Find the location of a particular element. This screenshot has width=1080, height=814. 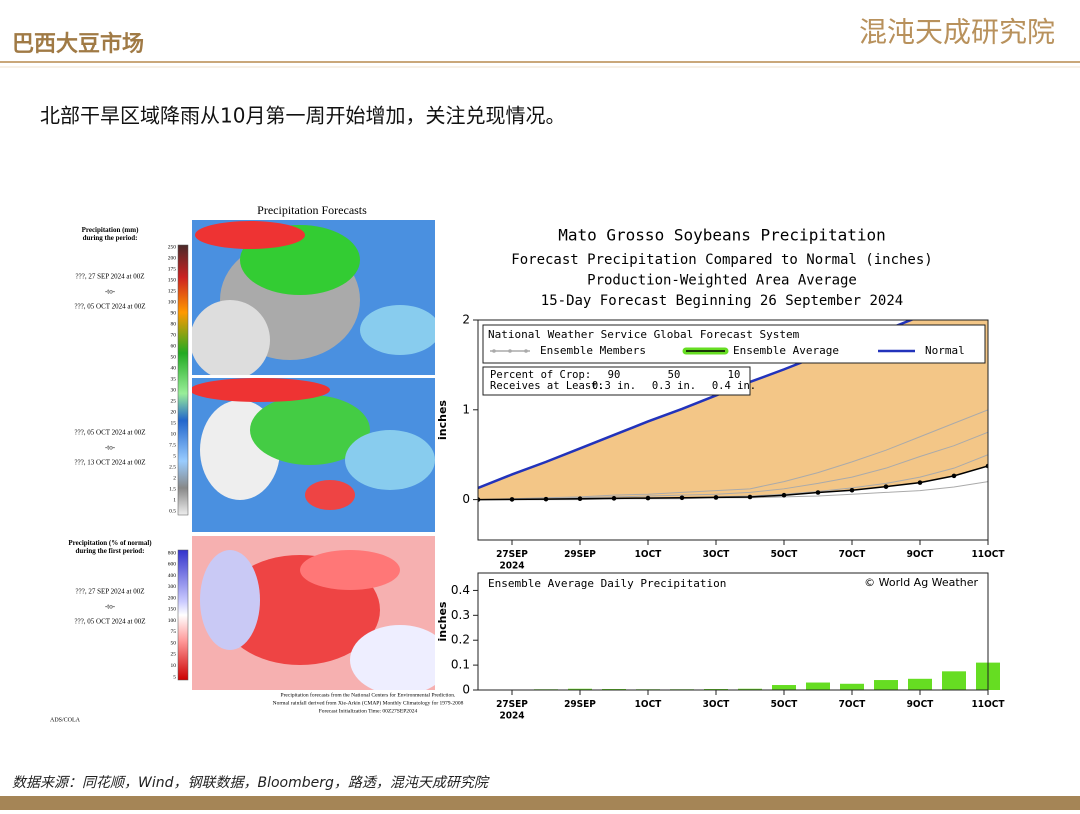

x-tick-label: 7OCT is located at coordinates (853, 704).